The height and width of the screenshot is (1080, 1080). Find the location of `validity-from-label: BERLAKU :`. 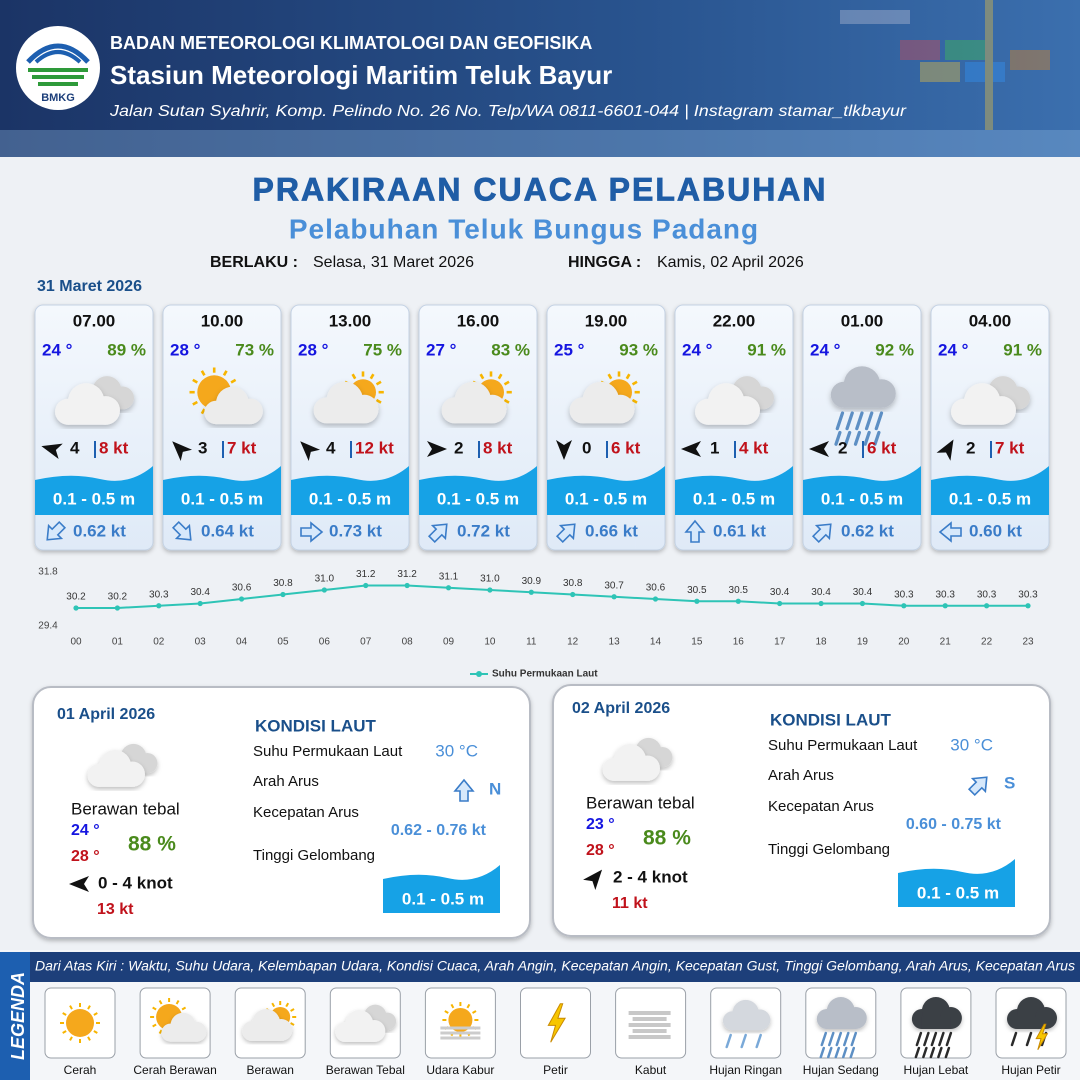

validity-from-label: BERLAKU : is located at coordinates (254, 262).